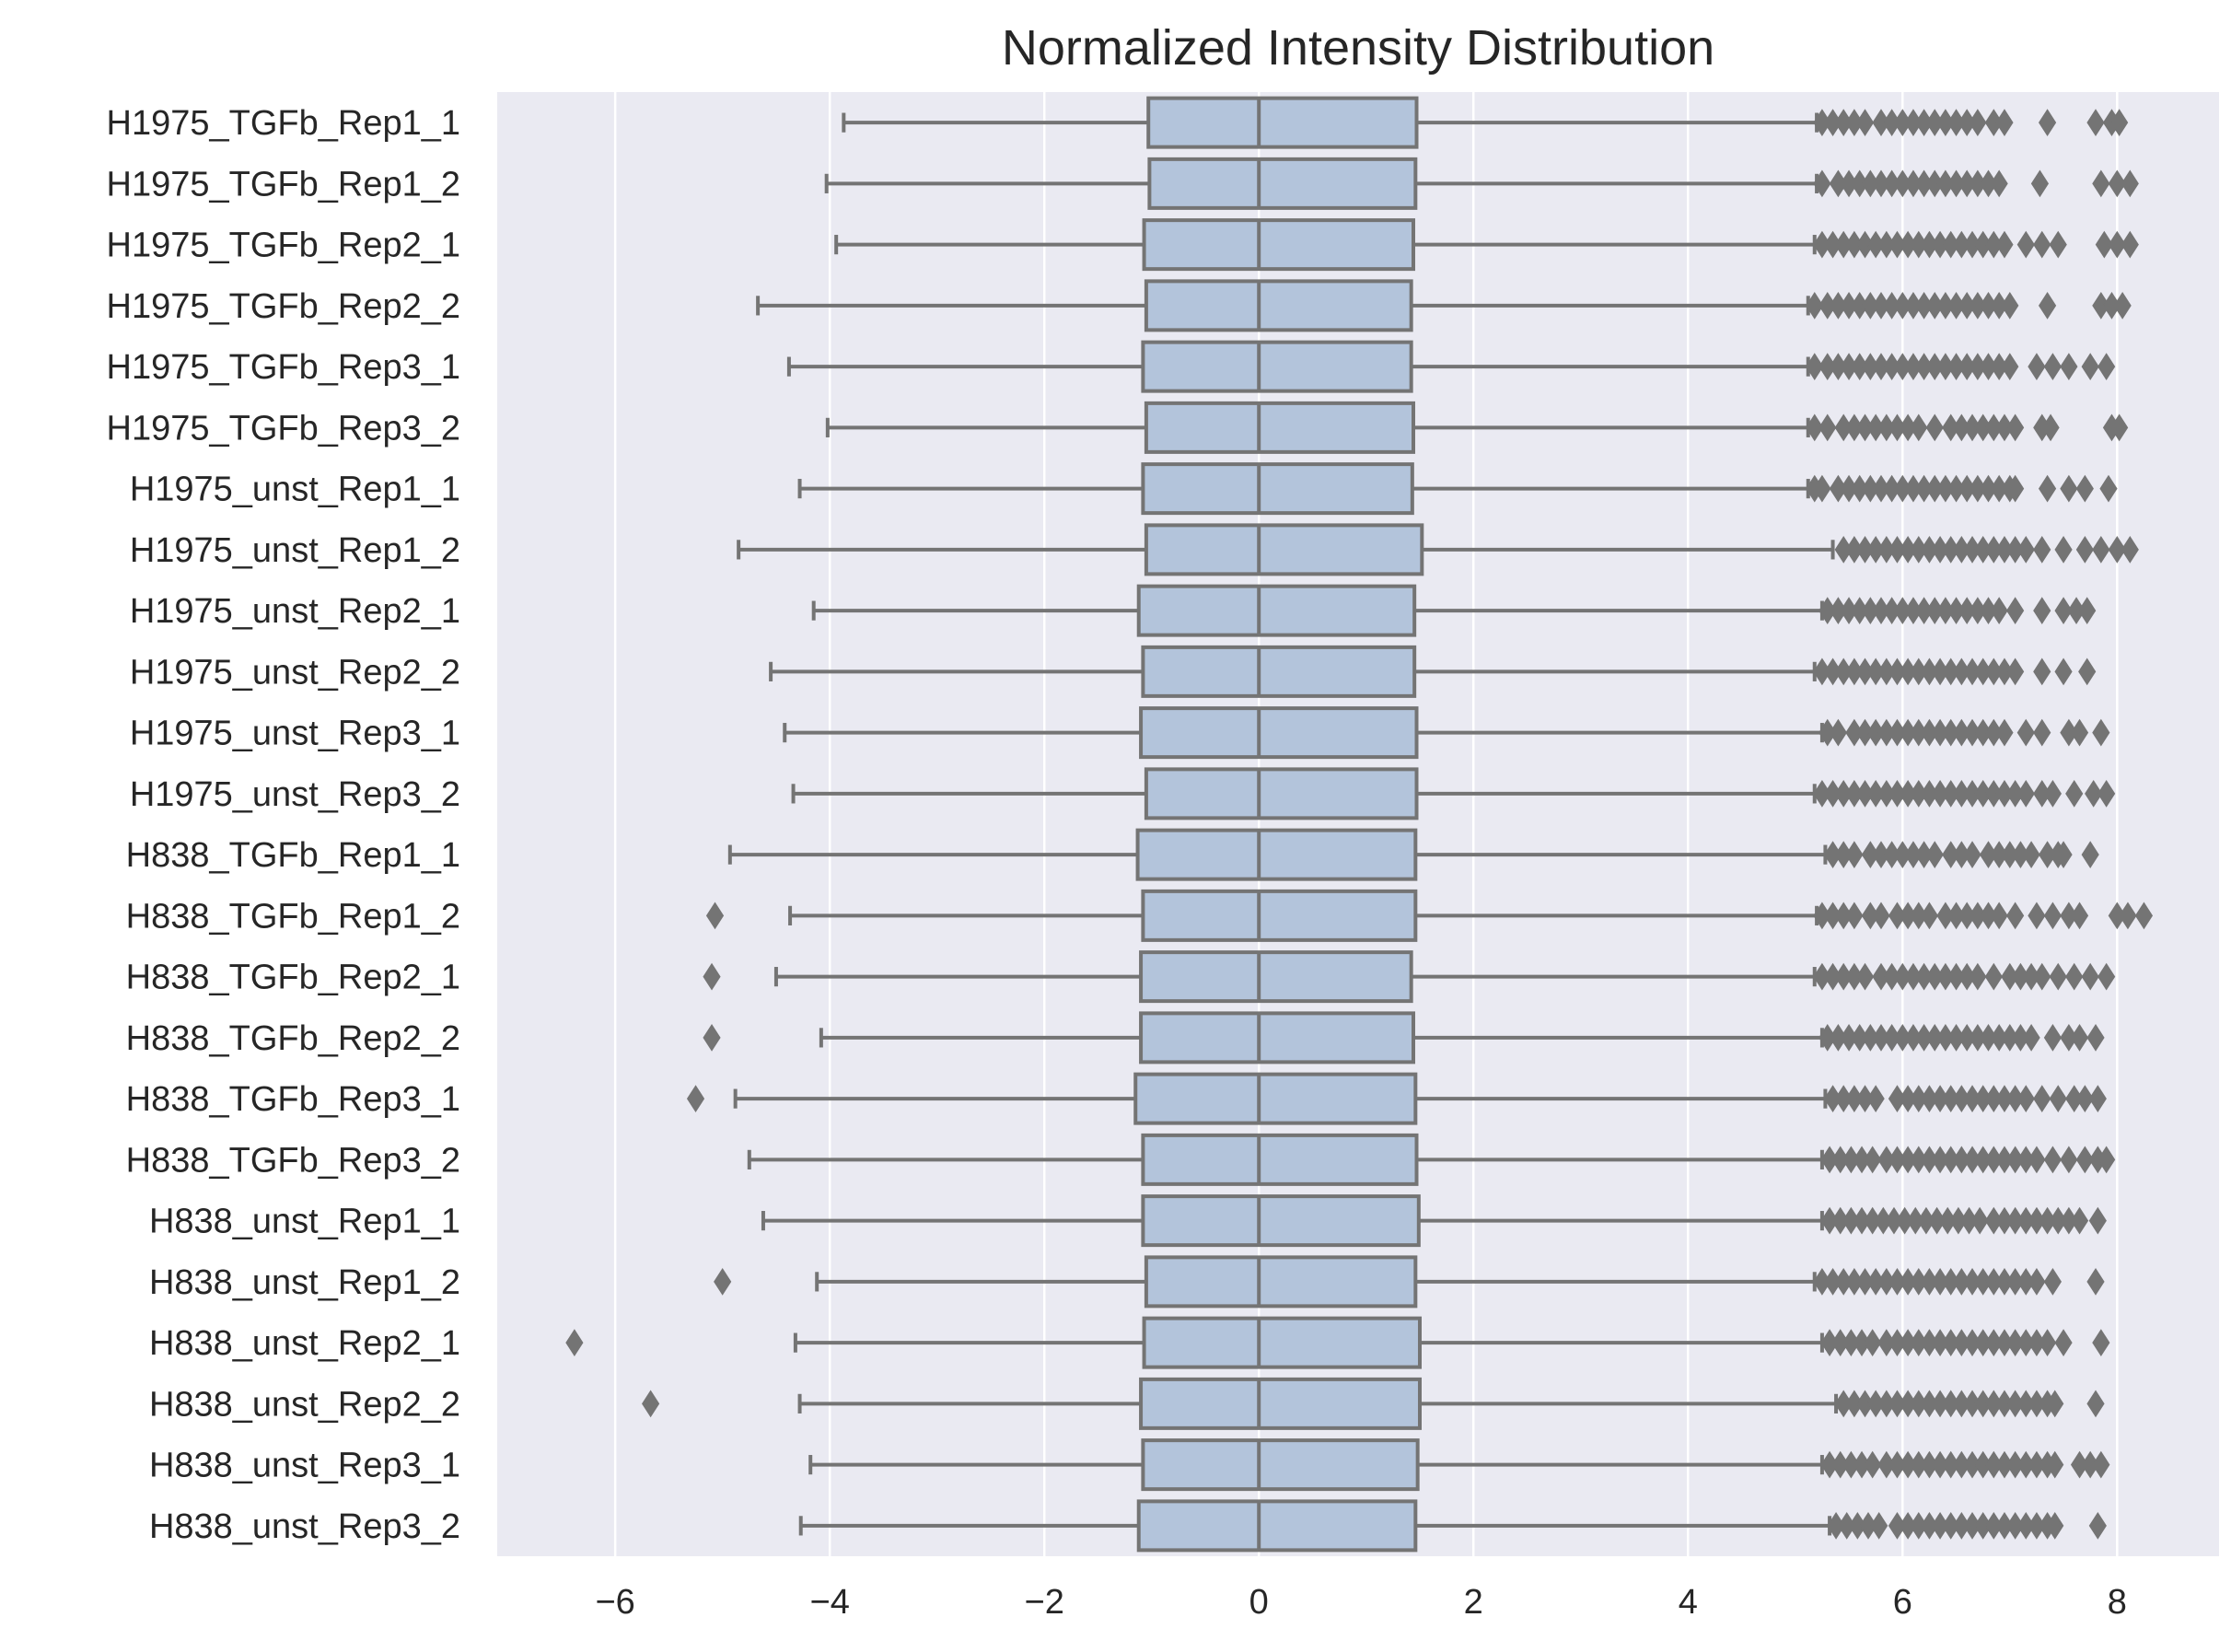  I want to click on x-tick-label: 8, so click(2117, 1602).